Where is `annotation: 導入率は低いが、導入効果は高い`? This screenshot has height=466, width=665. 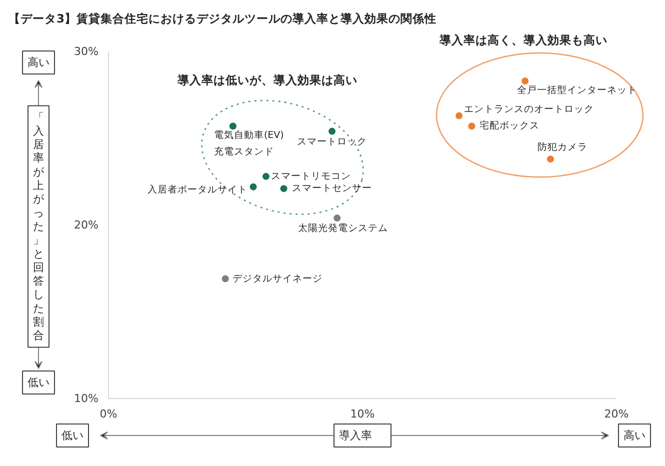 annotation: 導入率は低いが、導入効果は高い is located at coordinates (267, 80).